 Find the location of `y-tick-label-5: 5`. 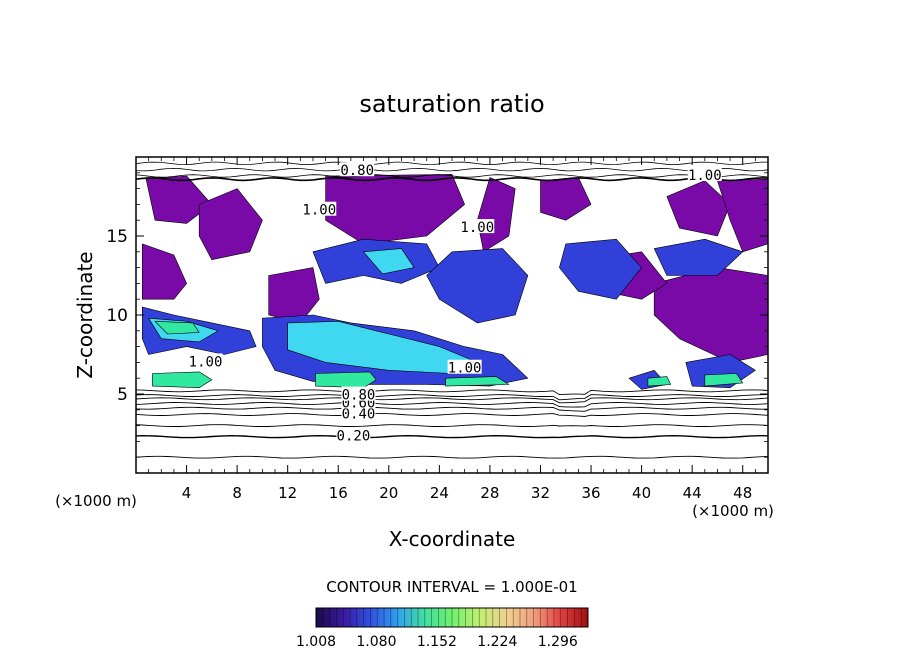

y-tick-label-5: 5 is located at coordinates (122, 395).